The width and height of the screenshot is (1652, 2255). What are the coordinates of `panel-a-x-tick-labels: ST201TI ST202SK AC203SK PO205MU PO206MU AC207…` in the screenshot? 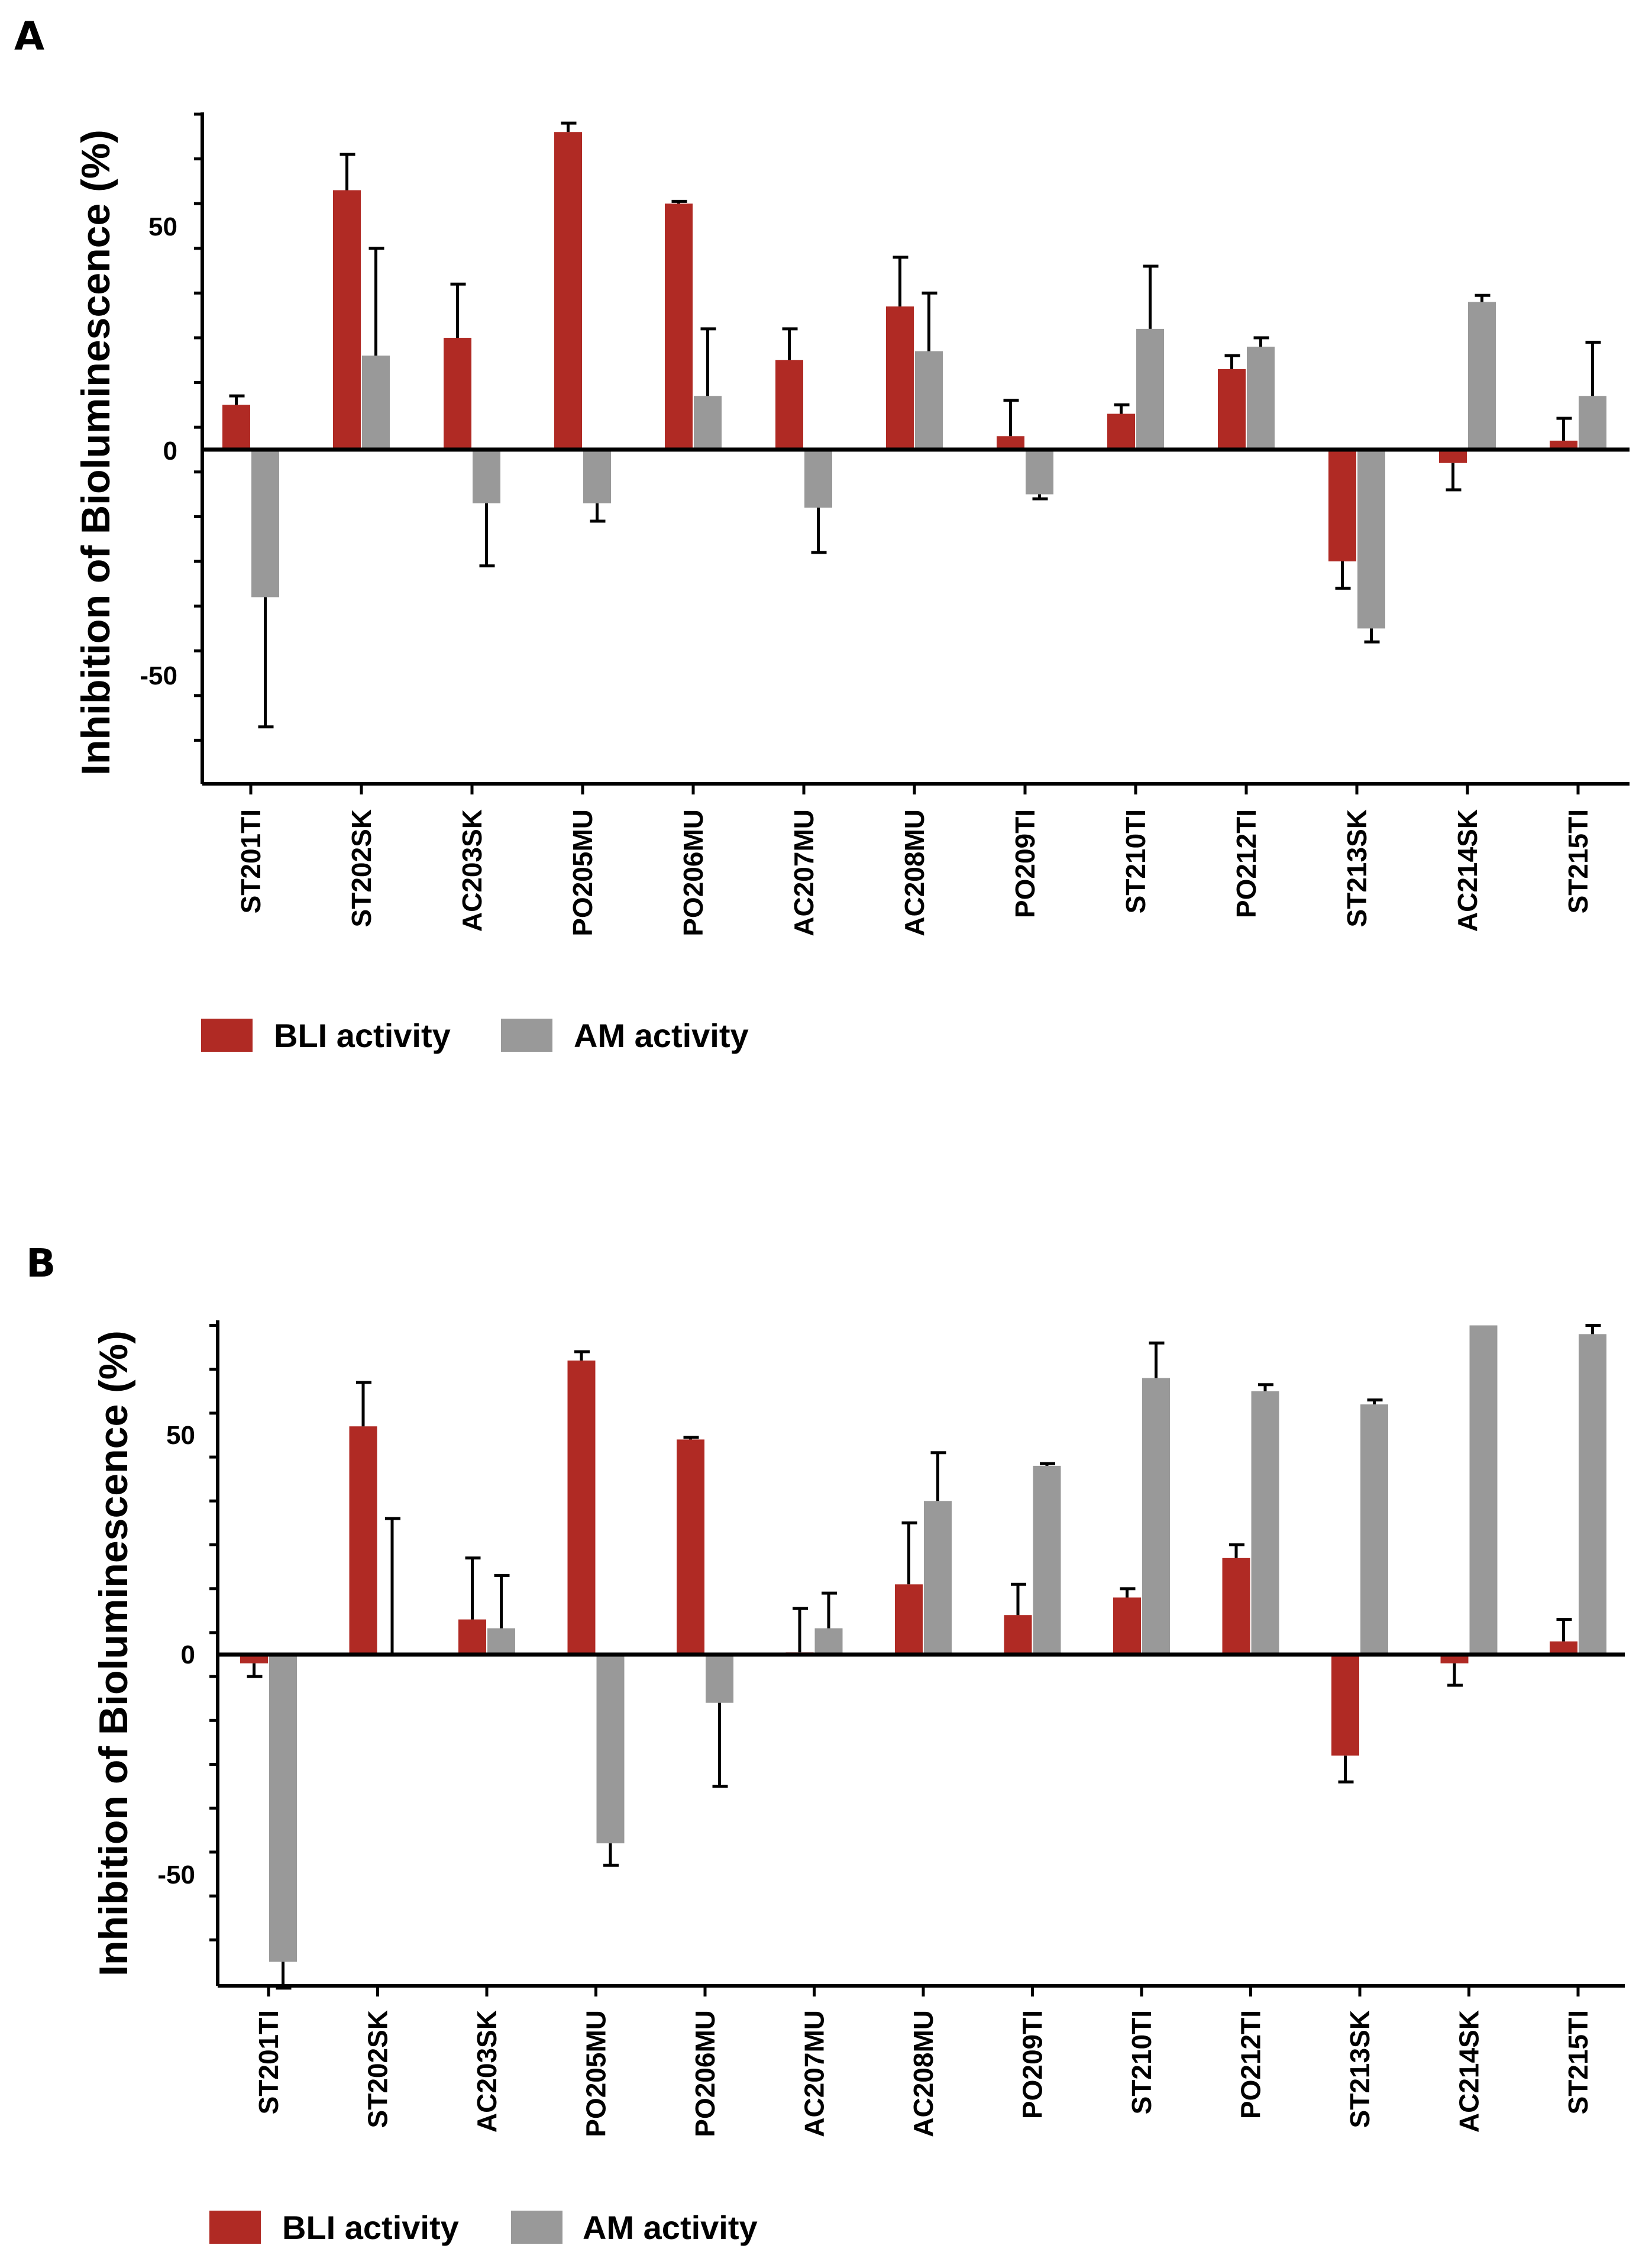 It's located at (914, 873).